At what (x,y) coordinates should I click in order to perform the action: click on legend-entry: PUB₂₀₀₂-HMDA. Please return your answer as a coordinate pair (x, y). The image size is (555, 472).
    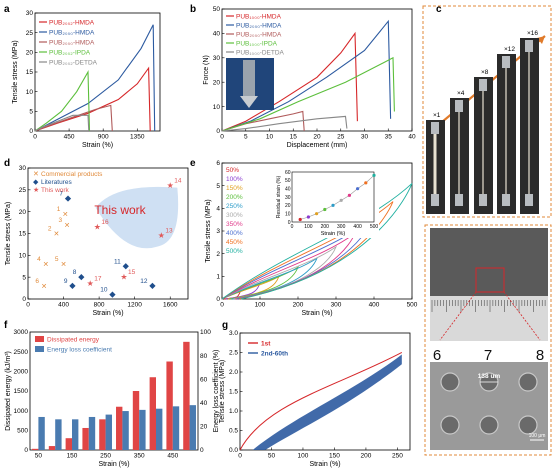
    Looking at the image, I should click on (72, 23).